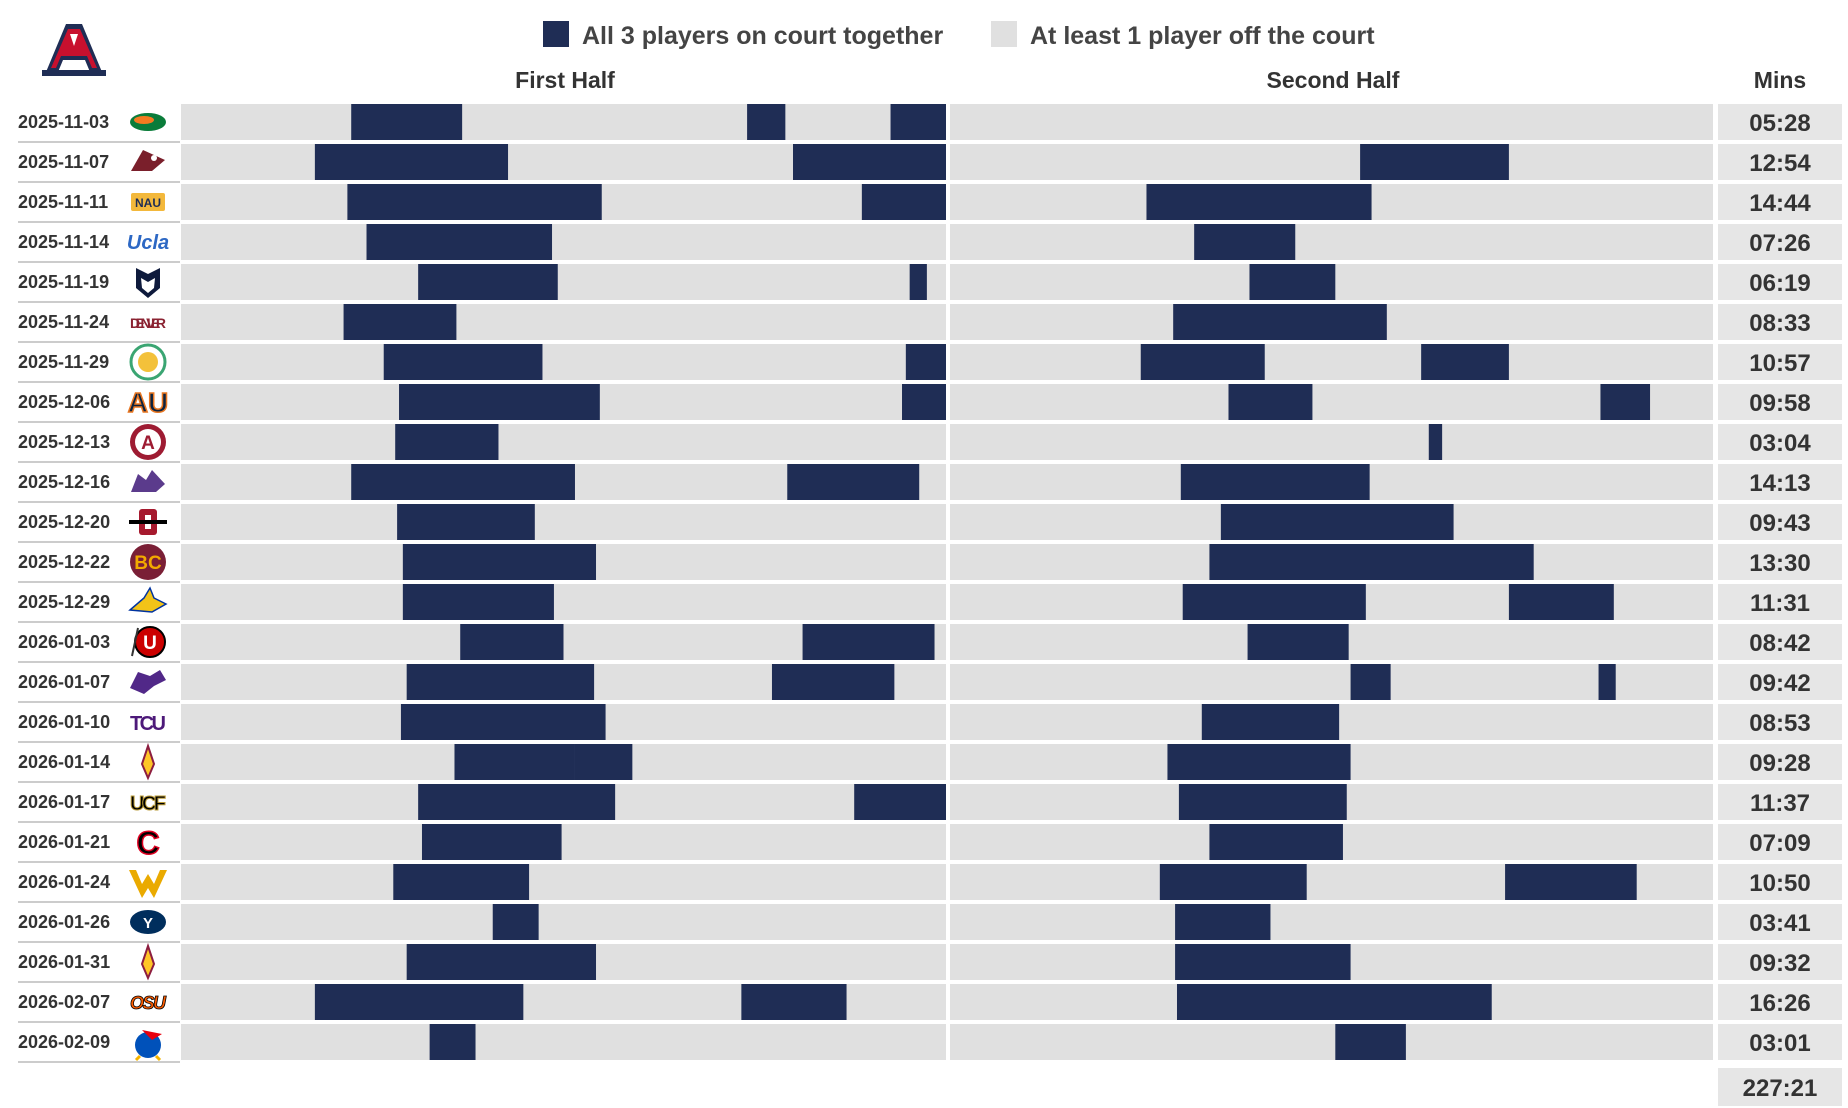 Image resolution: width=1848 pixels, height=1108 pixels. What do you see at coordinates (64, 602) in the screenshot?
I see `game-date: 2025-12-29` at bounding box center [64, 602].